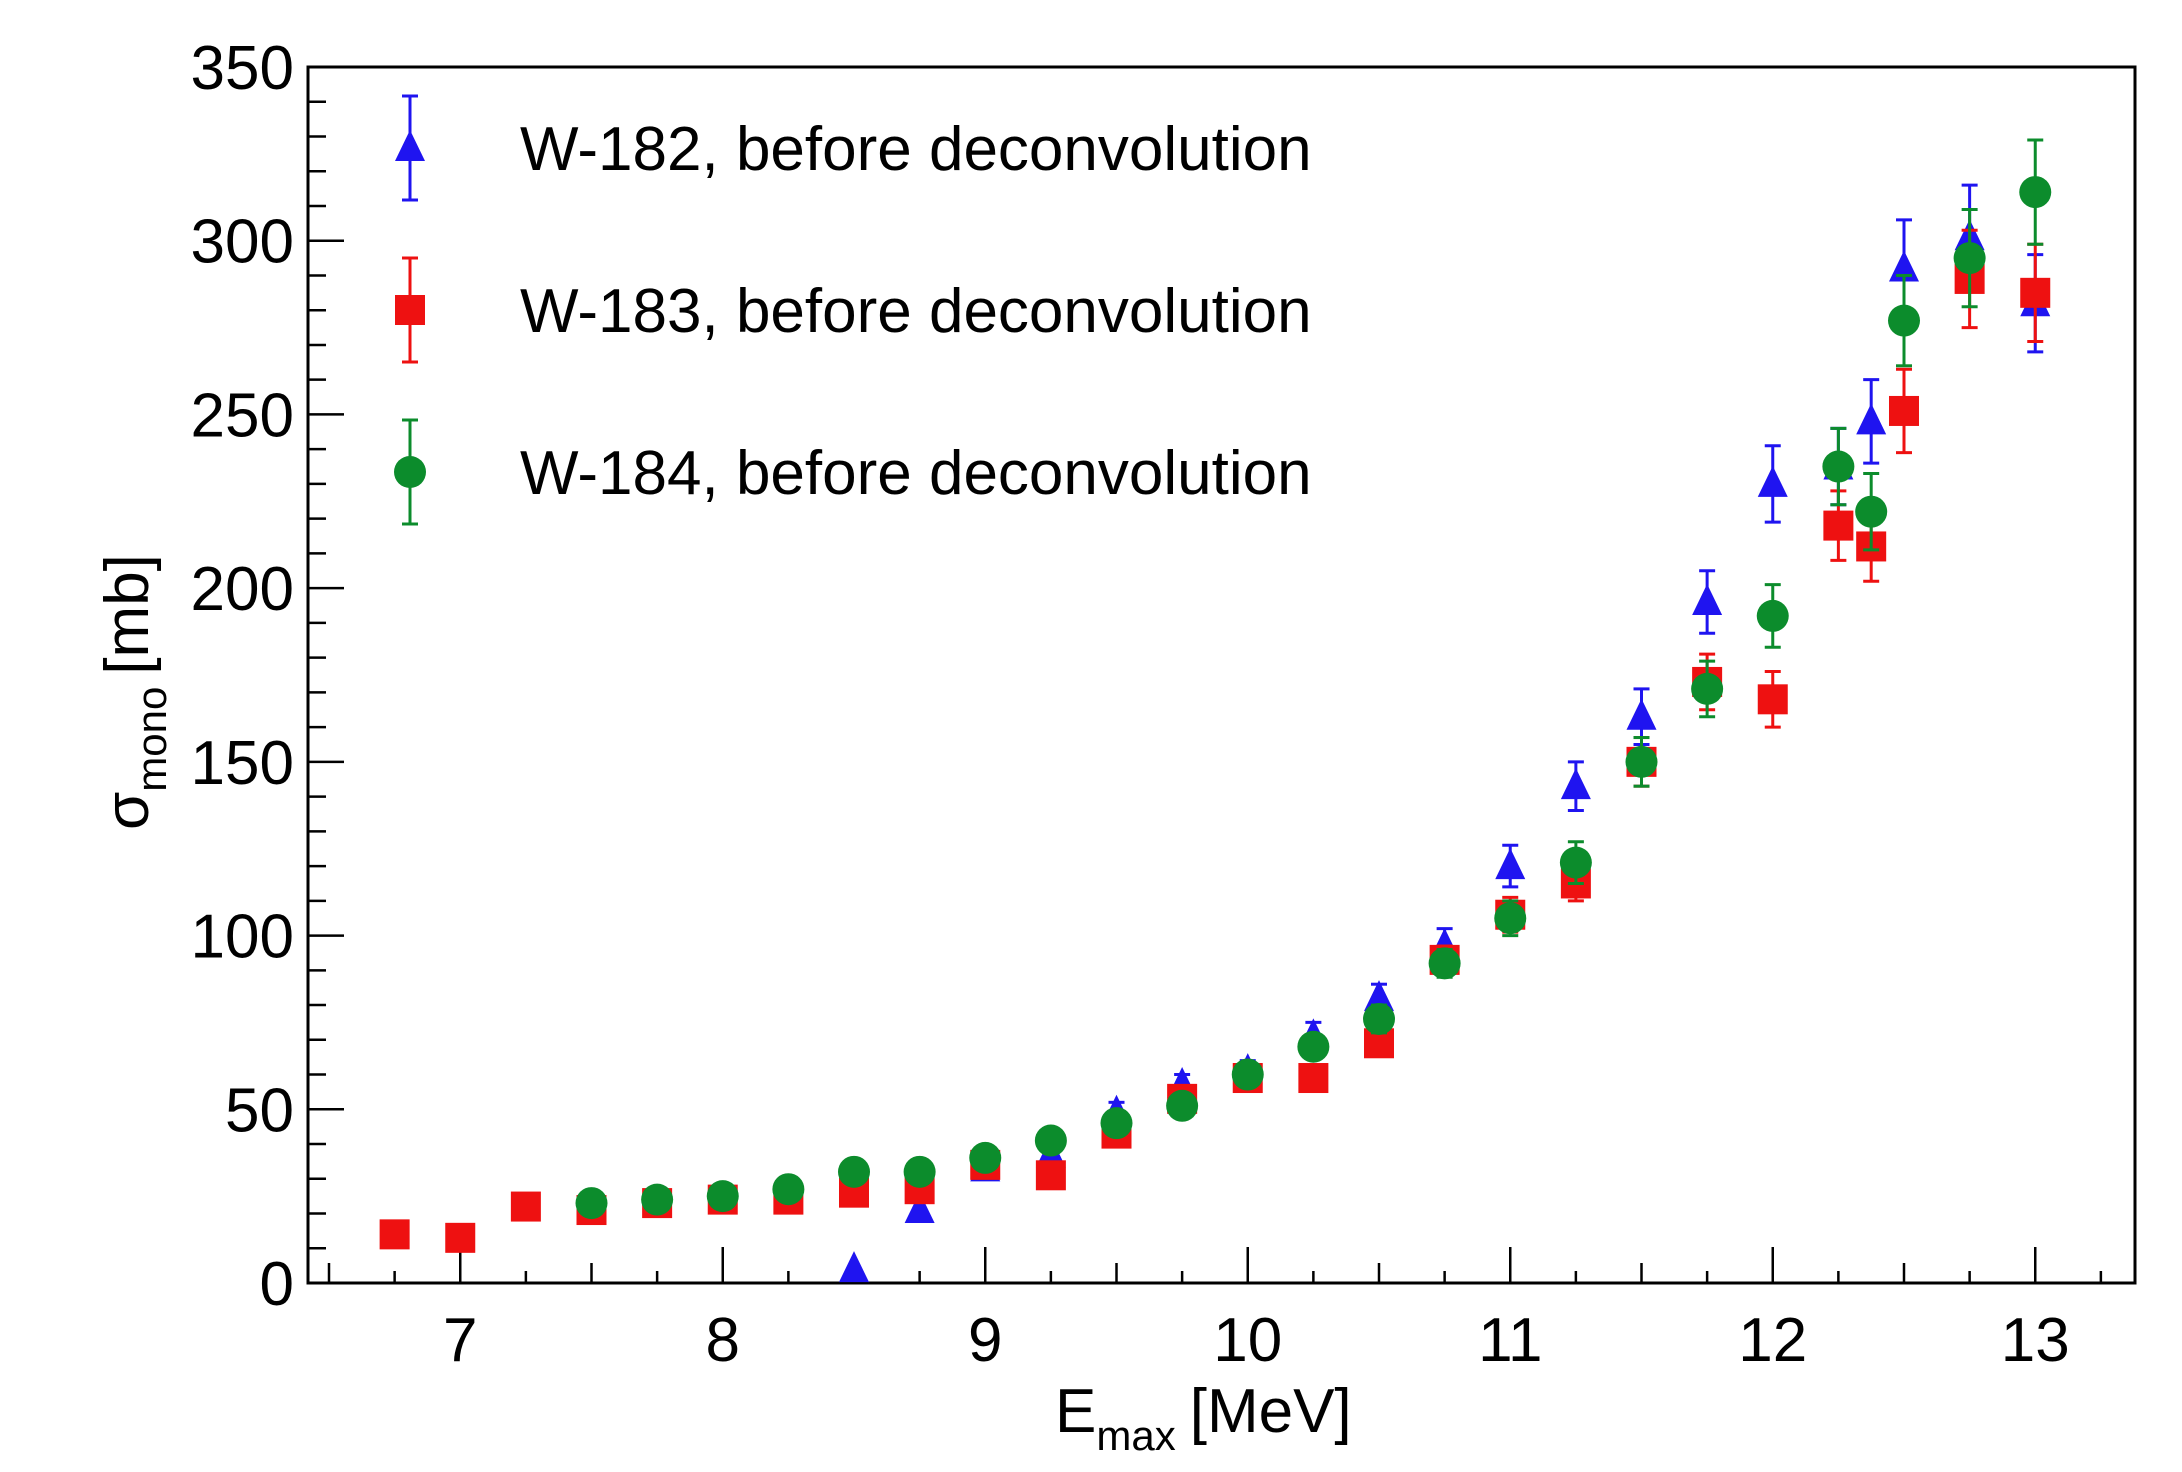 Image resolution: width=2182 pixels, height=1472 pixels. I want to click on y-tick-label: 300, so click(242, 242).